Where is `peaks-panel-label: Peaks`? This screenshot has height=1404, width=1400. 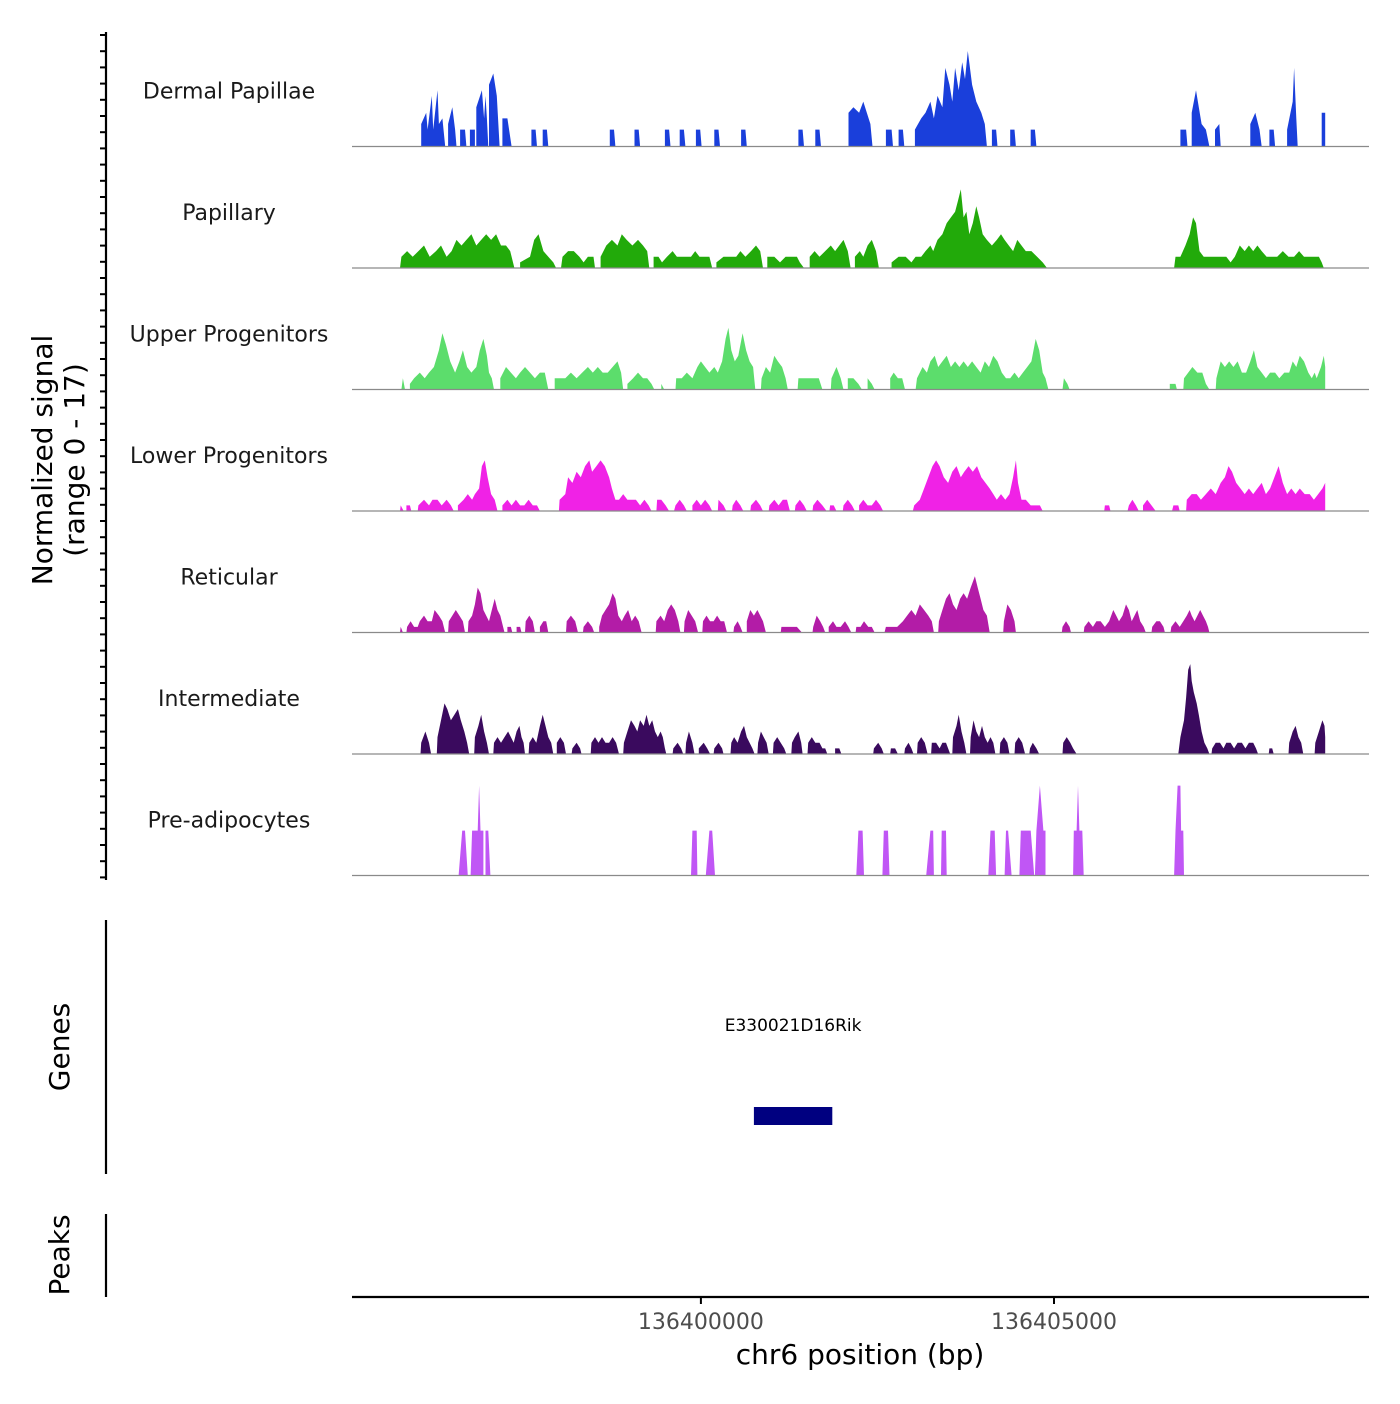
peaks-panel-label: Peaks is located at coordinates (59, 1254).